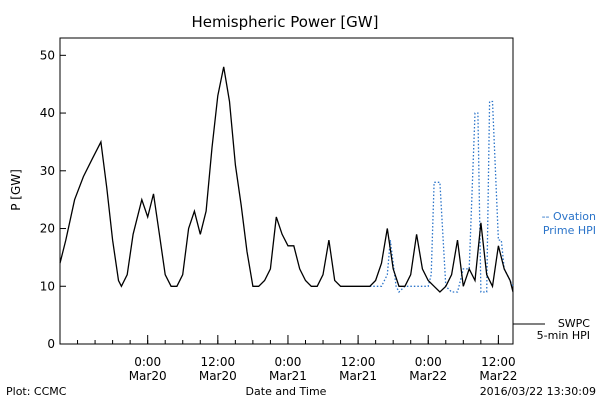  What do you see at coordinates (16, 190) in the screenshot?
I see `y-axis-label: P [GW]` at bounding box center [16, 190].